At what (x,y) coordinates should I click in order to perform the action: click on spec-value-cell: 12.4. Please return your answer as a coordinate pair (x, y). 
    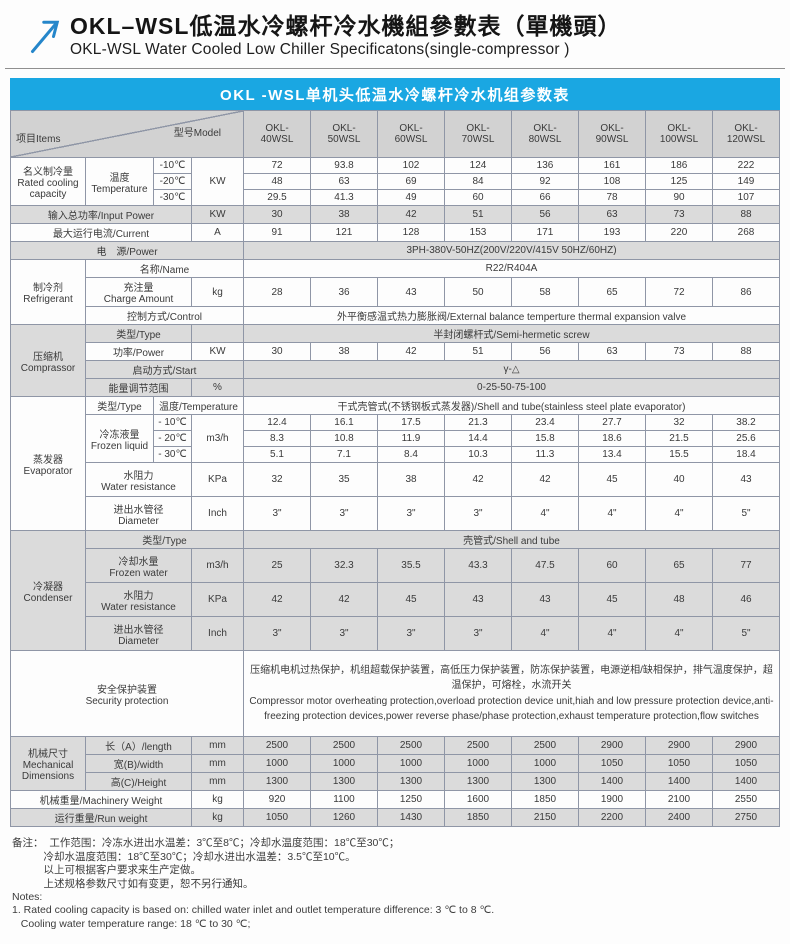
    Looking at the image, I should click on (277, 423).